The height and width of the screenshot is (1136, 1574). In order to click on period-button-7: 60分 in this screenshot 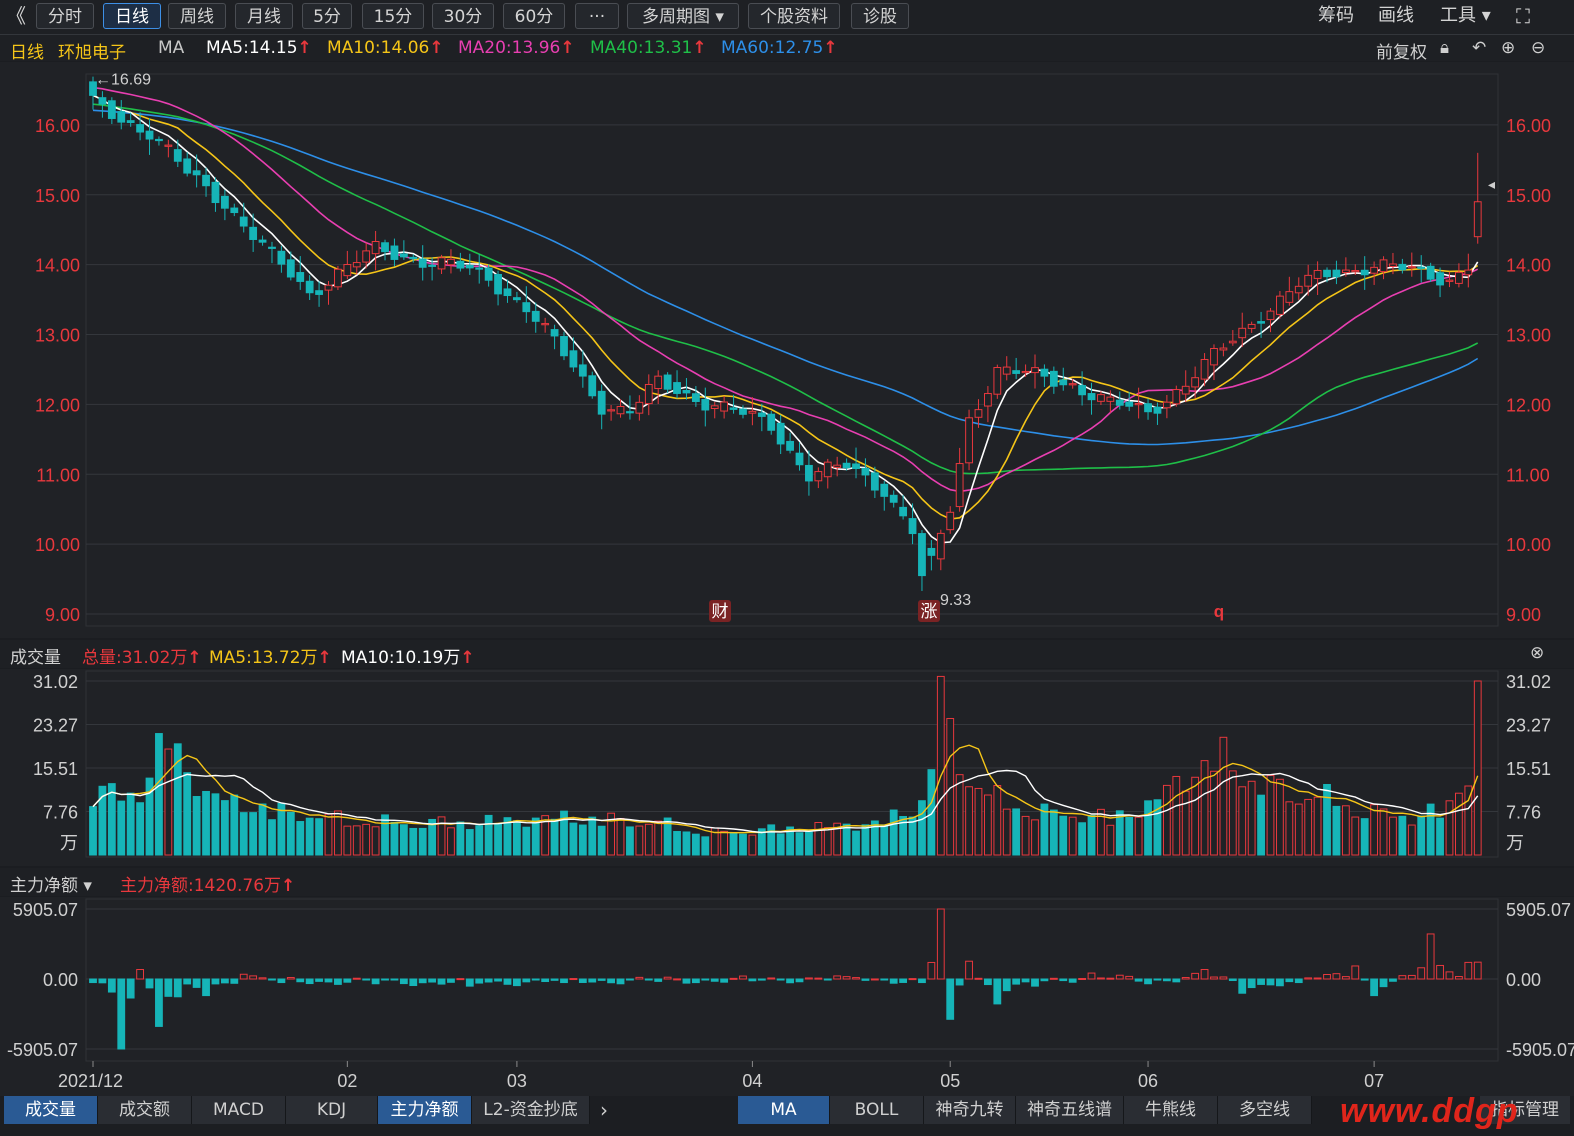, I will do `click(534, 16)`.